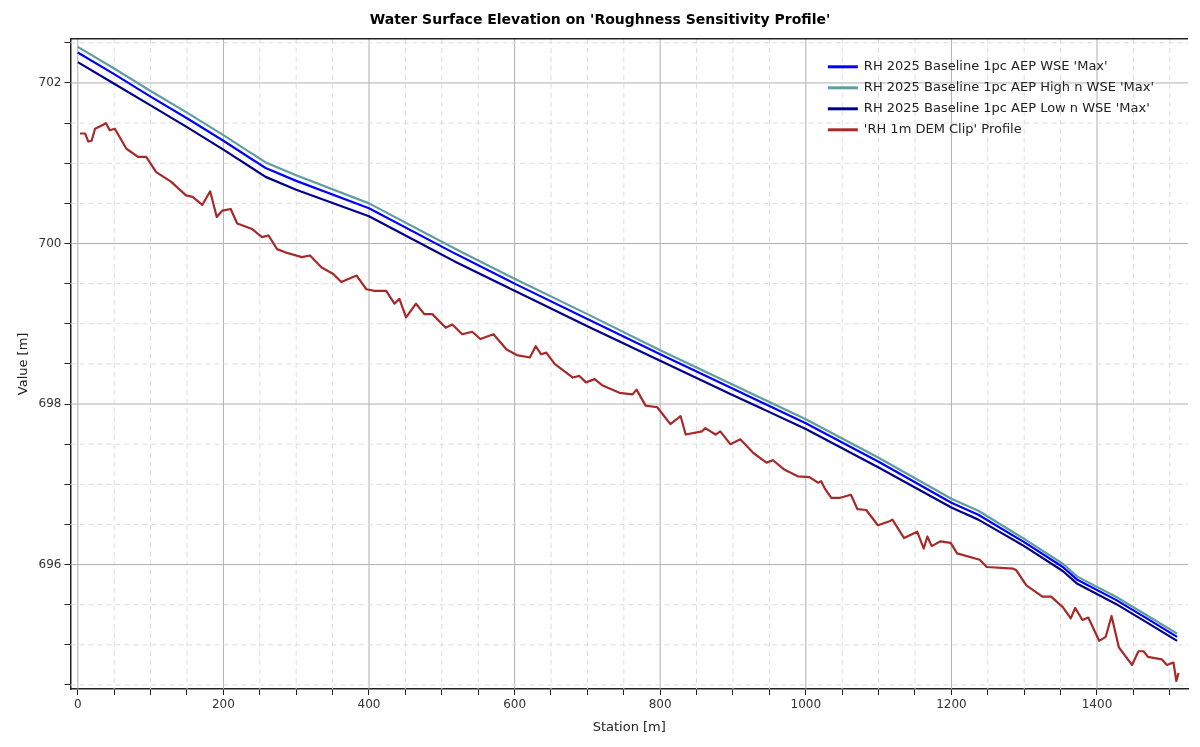 The height and width of the screenshot is (747, 1200). I want to click on y-tick-label: 700, so click(50, 242).